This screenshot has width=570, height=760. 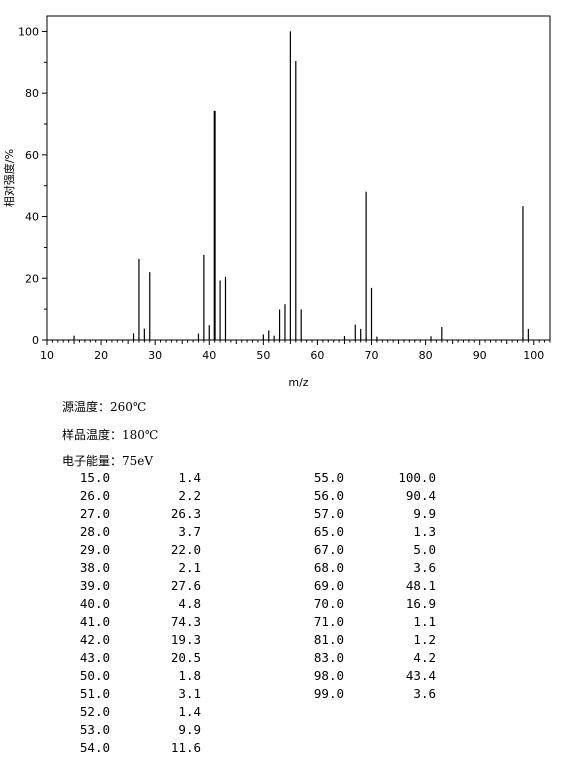 What do you see at coordinates (94, 639) in the screenshot?
I see `peak-mz: 42.0` at bounding box center [94, 639].